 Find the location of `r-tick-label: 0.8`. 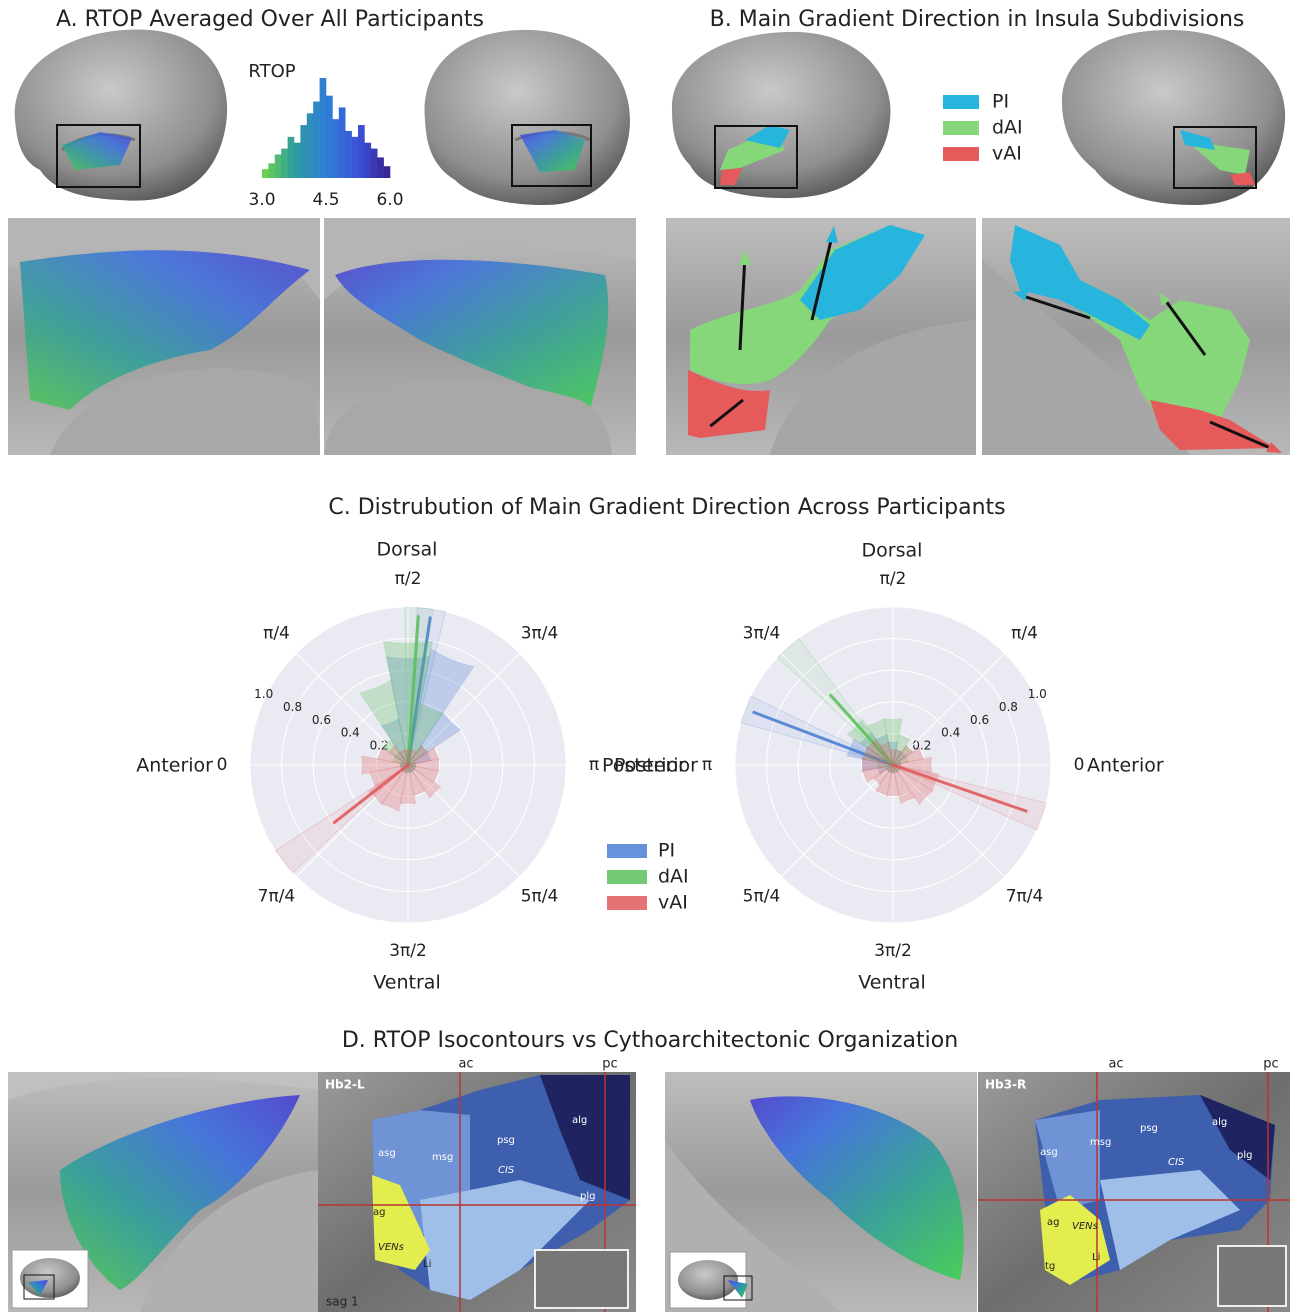

r-tick-label: 0.8 is located at coordinates (1008, 707).